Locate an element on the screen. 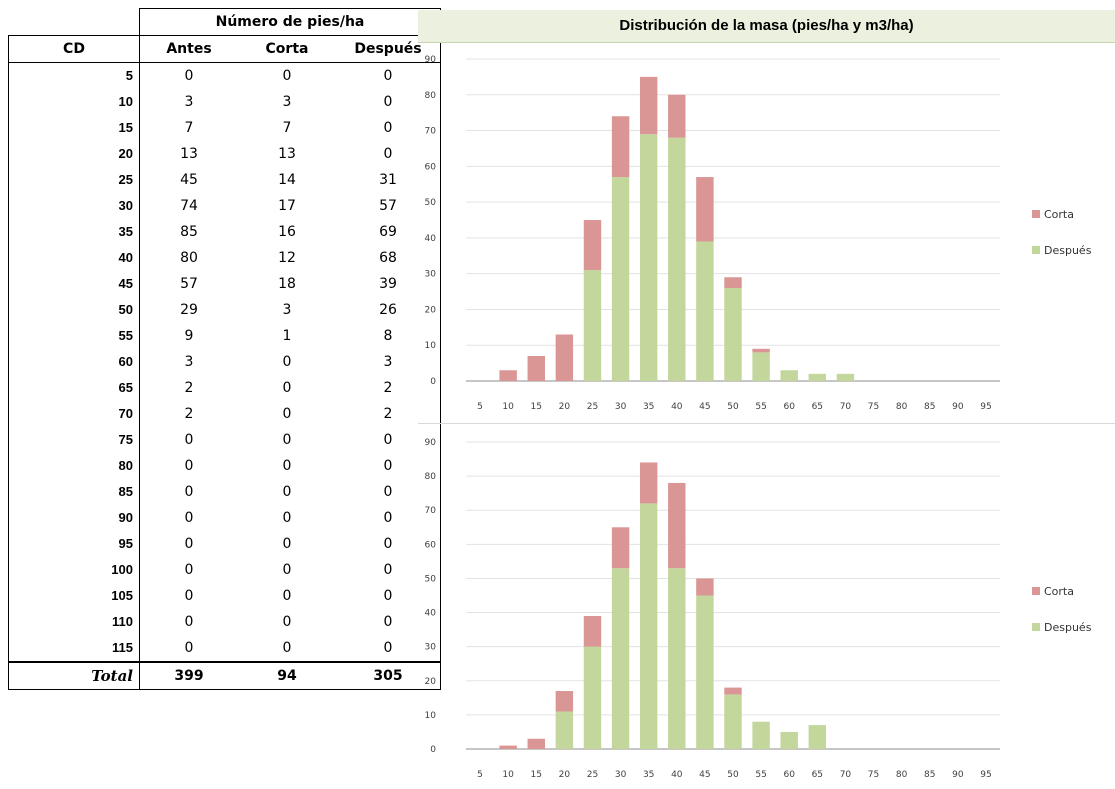 The height and width of the screenshot is (789, 1115). cell-corta: 3 is located at coordinates (287, 102).